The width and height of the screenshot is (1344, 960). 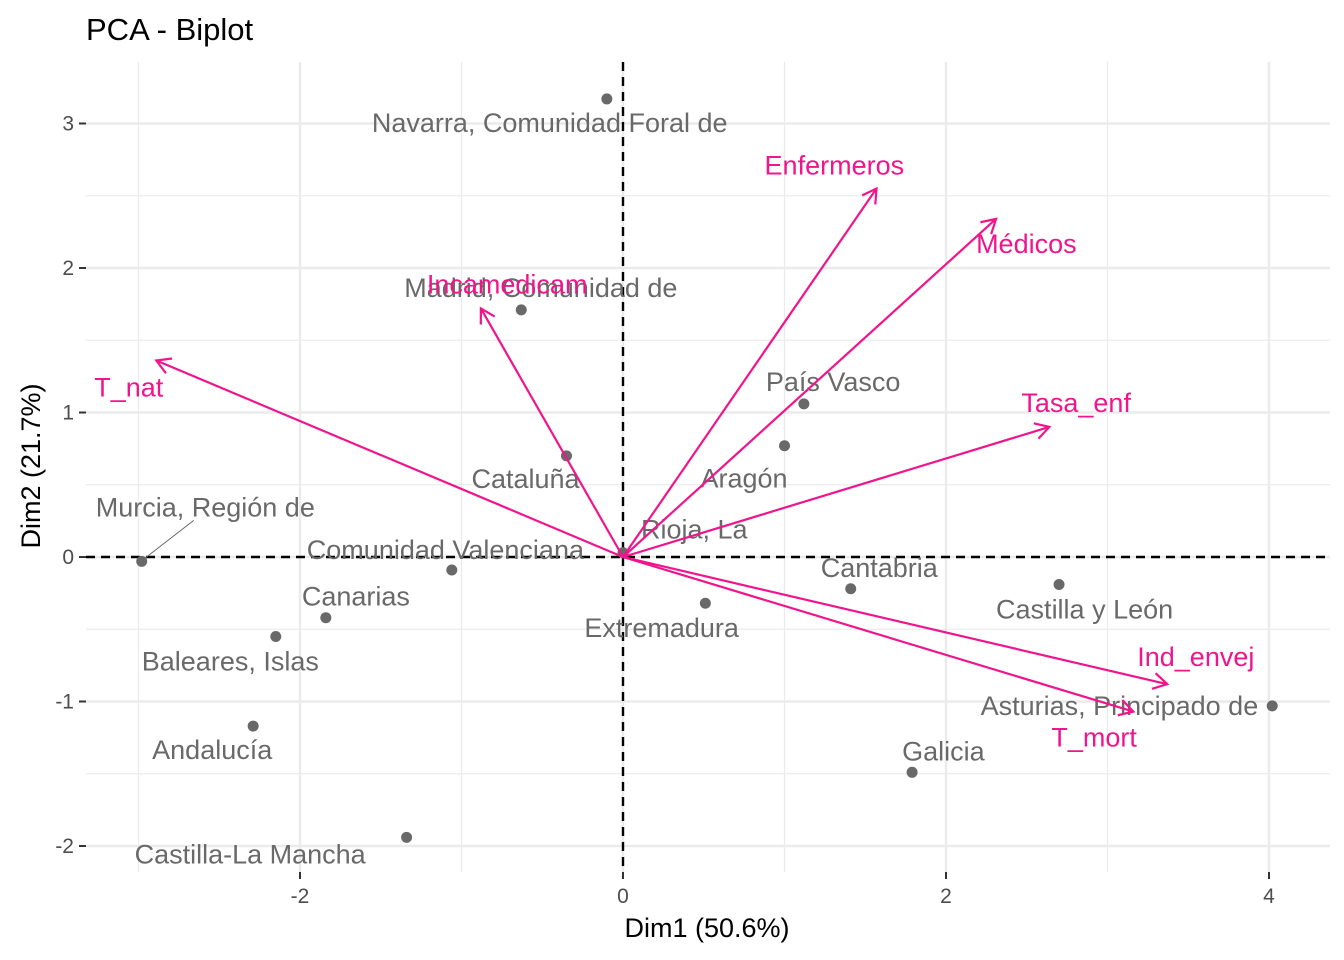 What do you see at coordinates (251, 854) in the screenshot?
I see `individual-label: Castilla-La Mancha` at bounding box center [251, 854].